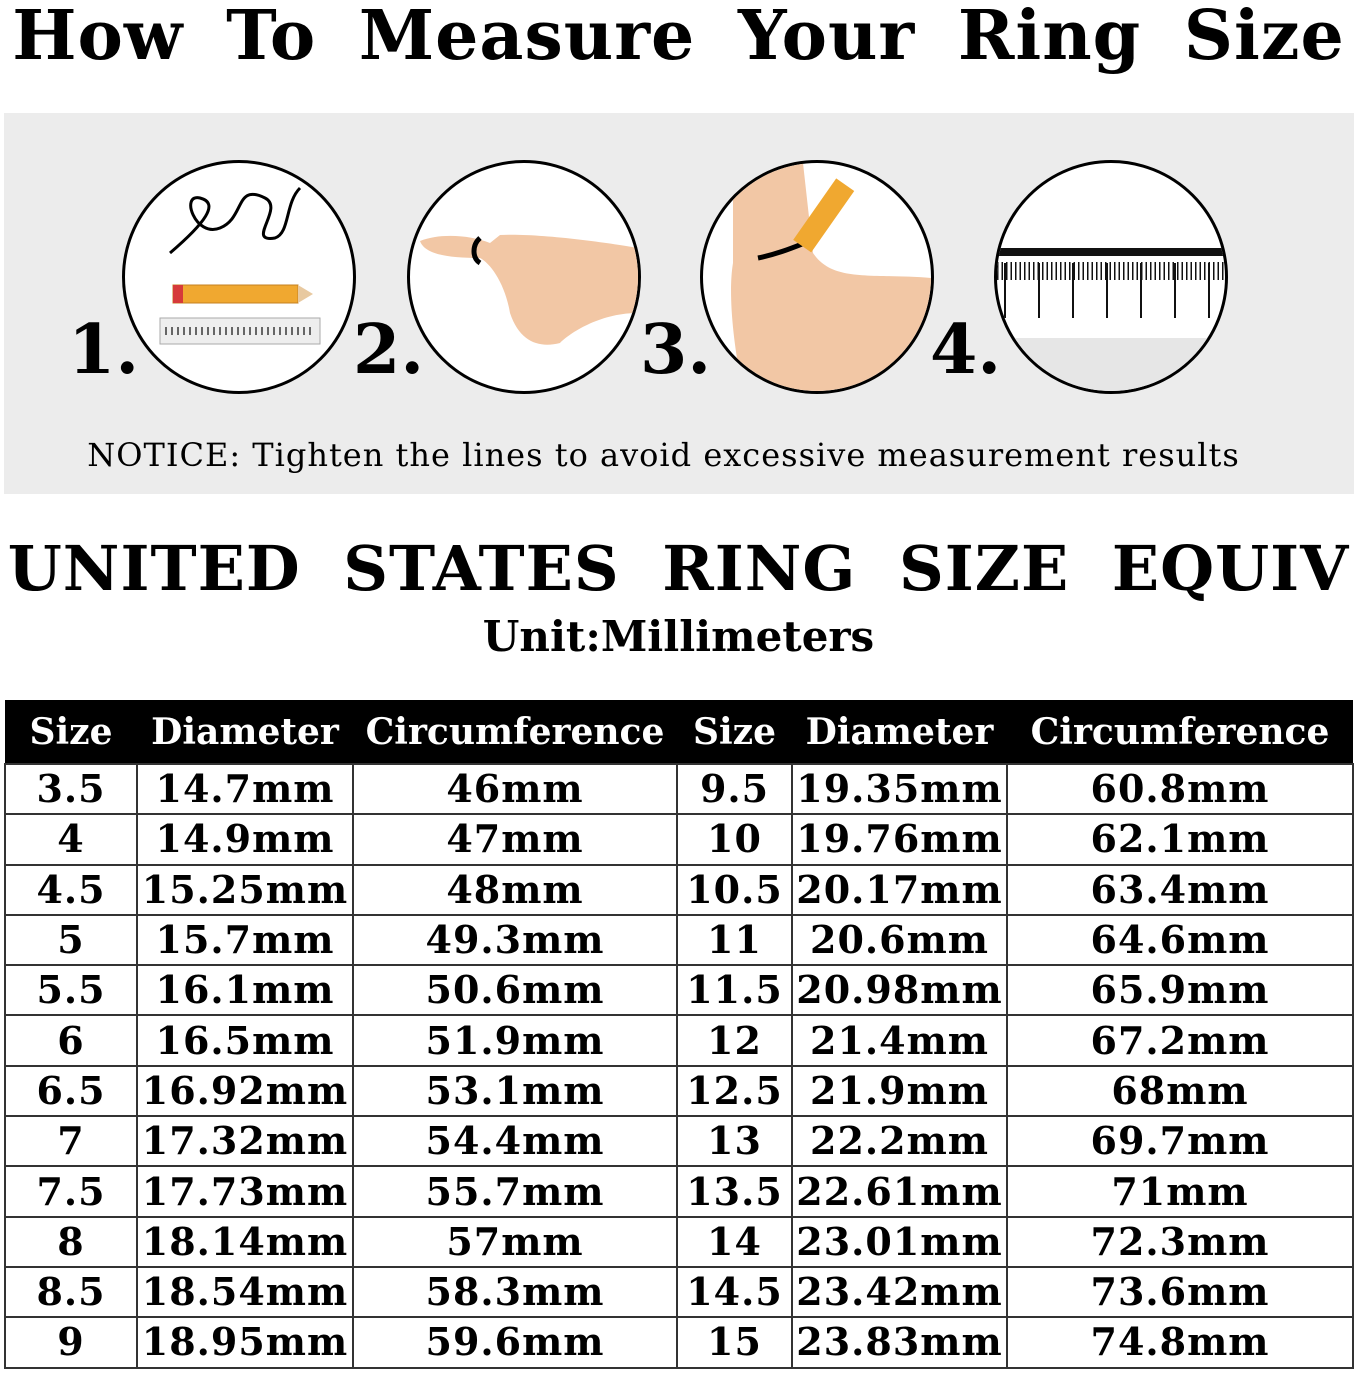 The width and height of the screenshot is (1357, 1377). I want to click on diameter-cell: 21.4mm, so click(899, 1040).